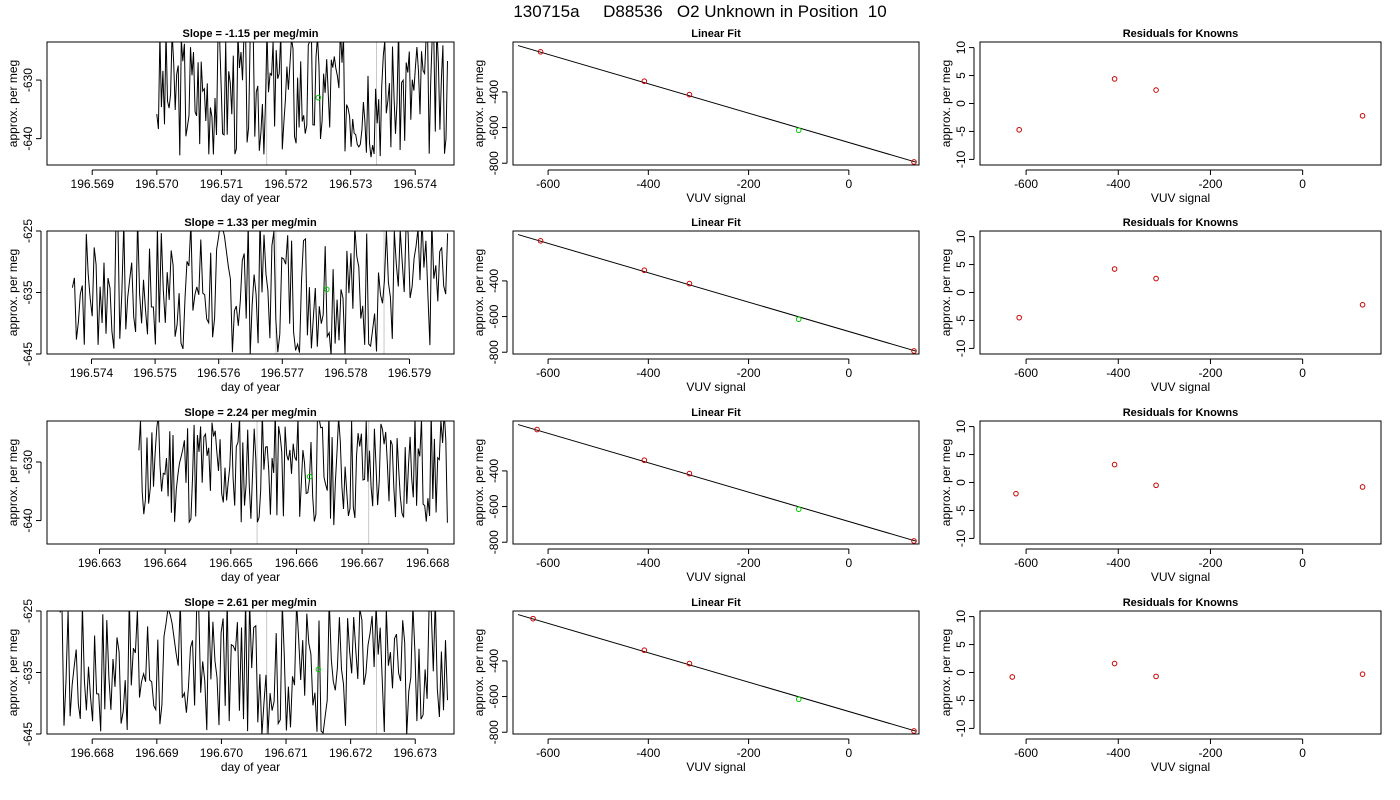 This screenshot has height=800, width=1400. I want to click on x-tick-label: 196.671, so click(286, 753).